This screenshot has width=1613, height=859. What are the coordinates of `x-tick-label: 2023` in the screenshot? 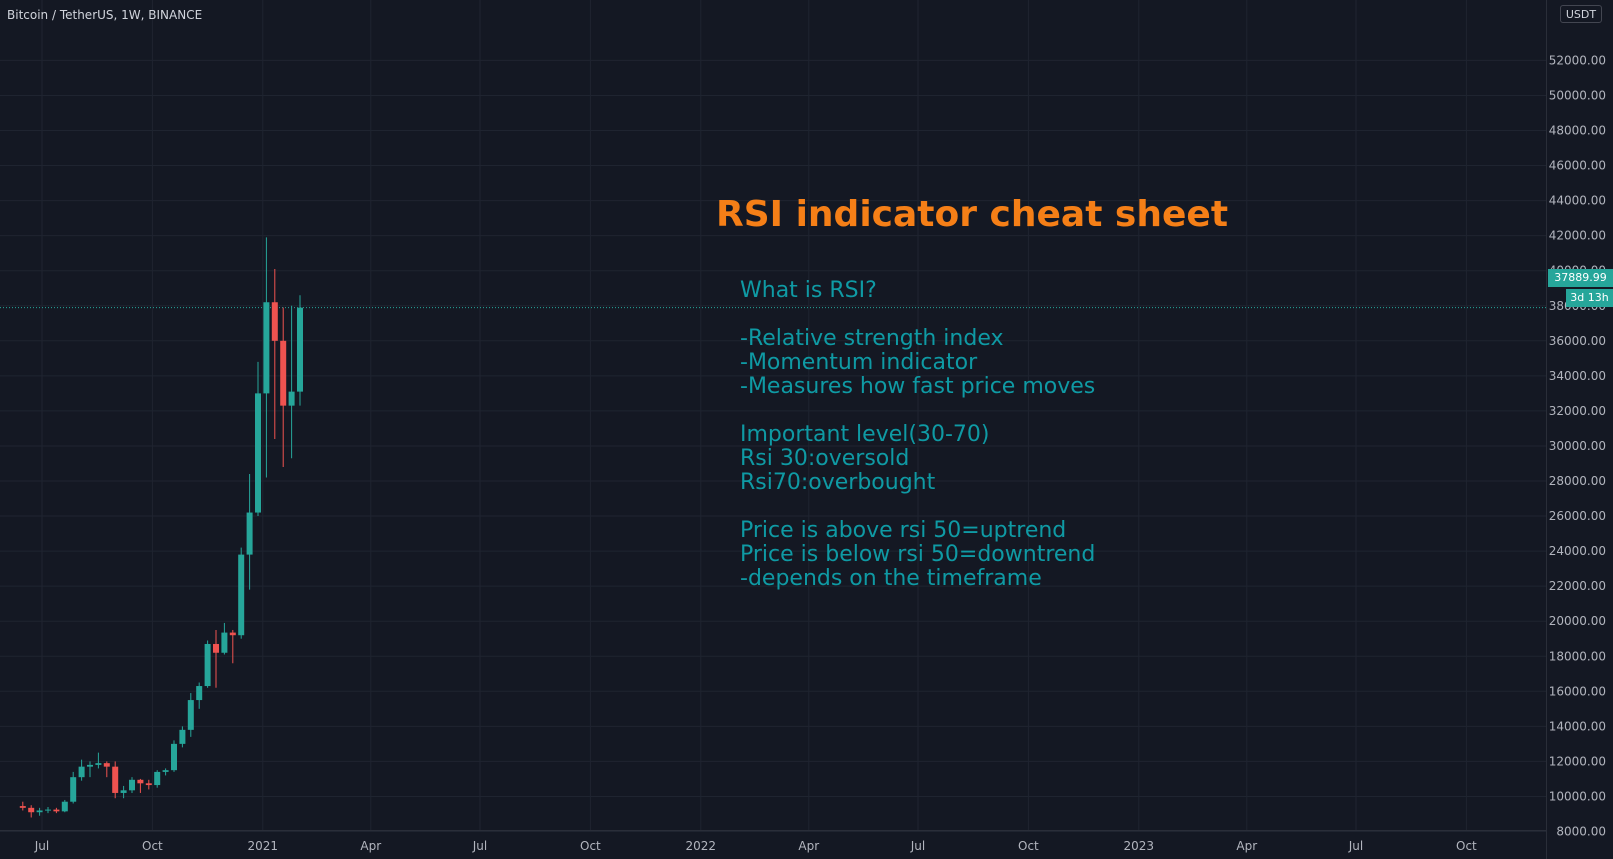 It's located at (1139, 846).